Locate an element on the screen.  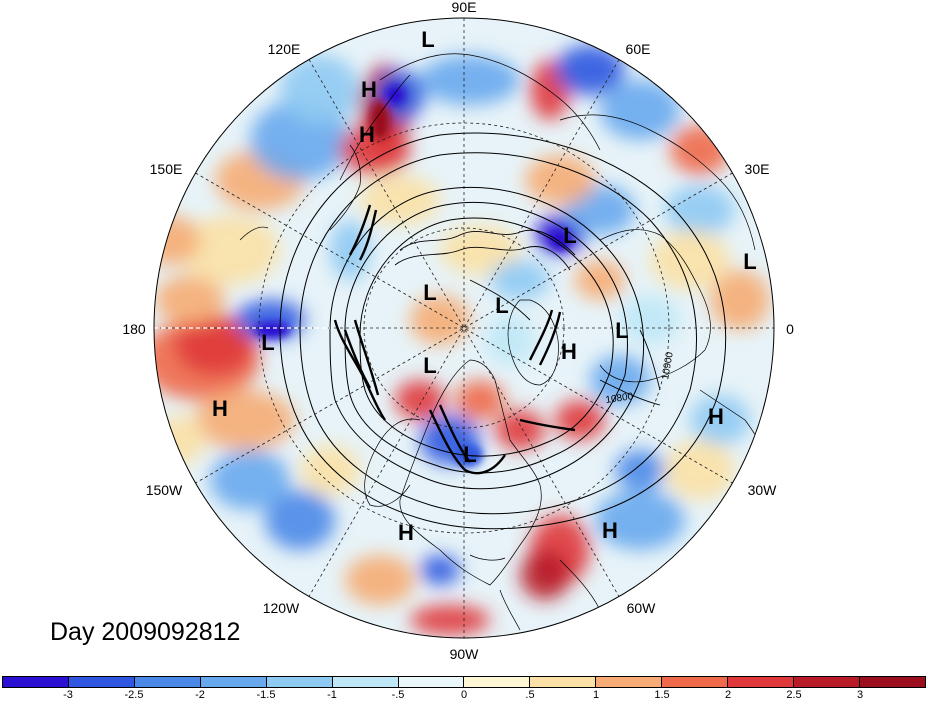
colorbar-tick-label: 1 is located at coordinates (596, 695).